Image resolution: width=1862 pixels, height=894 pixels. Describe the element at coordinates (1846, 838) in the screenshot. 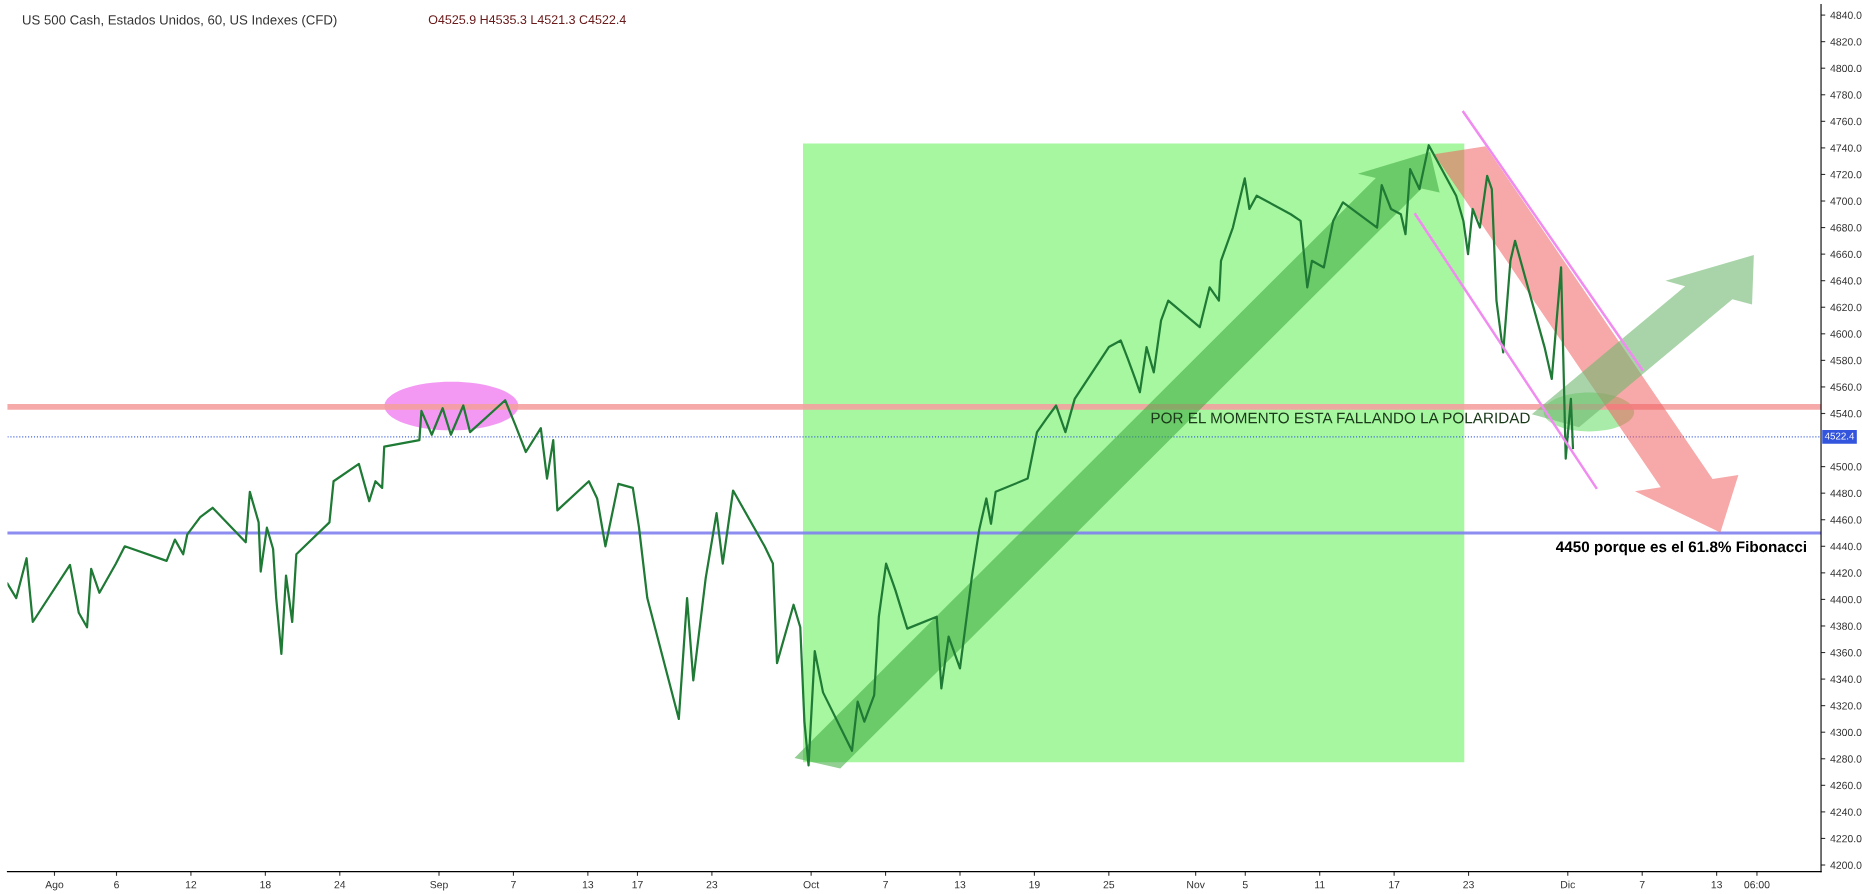

I see `y-tick-label: 4220.0` at that location.